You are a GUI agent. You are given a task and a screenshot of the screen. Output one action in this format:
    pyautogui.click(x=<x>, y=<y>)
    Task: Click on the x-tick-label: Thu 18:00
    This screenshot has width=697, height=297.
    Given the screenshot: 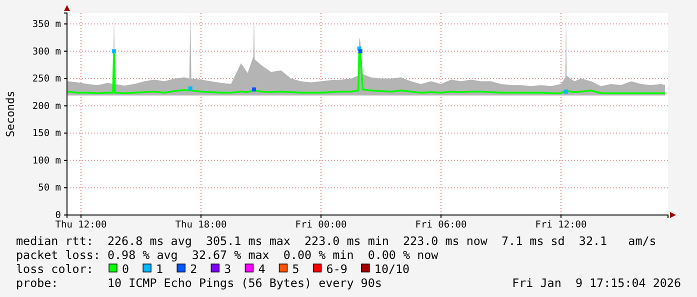 What is the action you would take?
    pyautogui.click(x=201, y=225)
    